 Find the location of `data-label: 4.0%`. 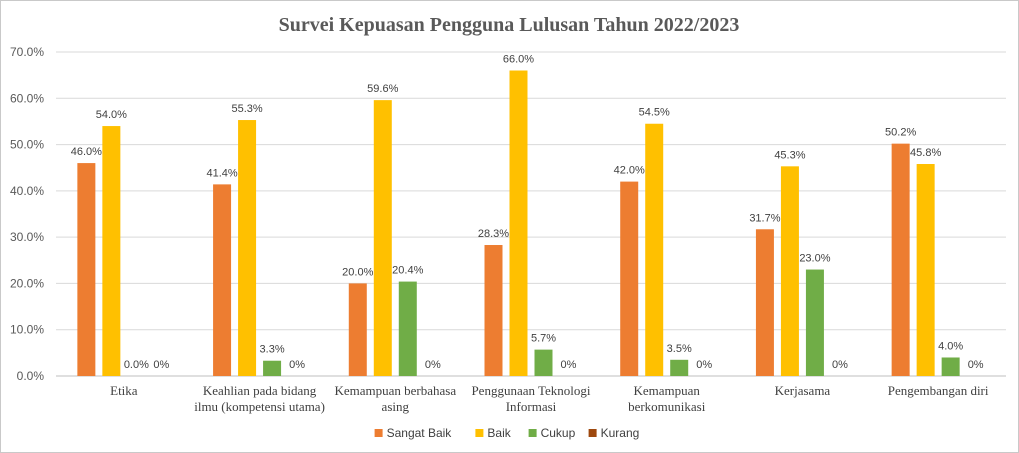

data-label: 4.0% is located at coordinates (950, 346).